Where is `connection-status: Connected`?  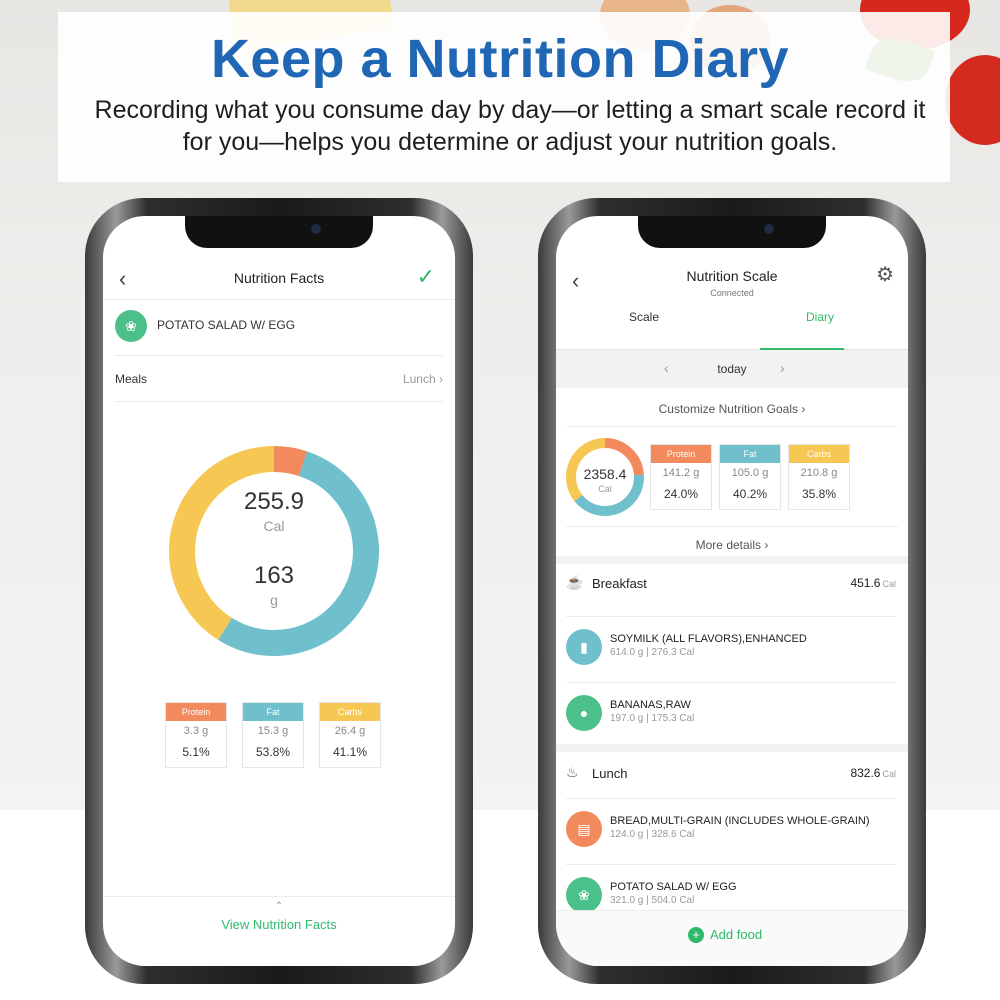
connection-status: Connected is located at coordinates (732, 293).